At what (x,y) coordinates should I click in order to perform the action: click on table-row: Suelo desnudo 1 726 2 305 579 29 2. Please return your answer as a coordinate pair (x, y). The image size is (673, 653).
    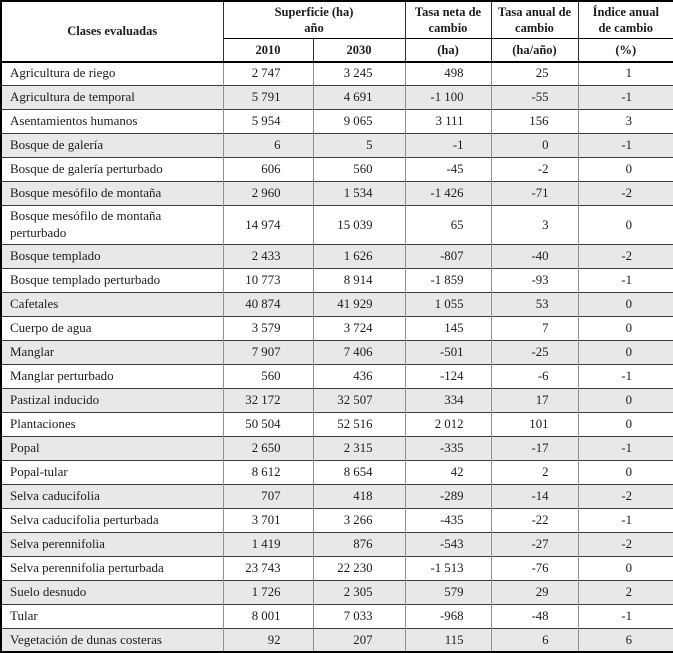
    Looking at the image, I should click on (337, 592).